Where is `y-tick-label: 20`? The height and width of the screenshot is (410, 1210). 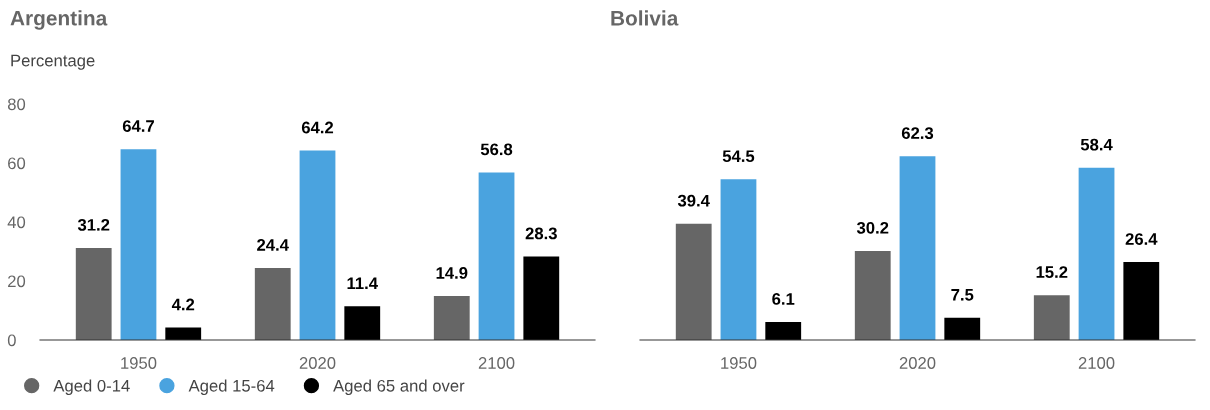
y-tick-label: 20 is located at coordinates (17, 281).